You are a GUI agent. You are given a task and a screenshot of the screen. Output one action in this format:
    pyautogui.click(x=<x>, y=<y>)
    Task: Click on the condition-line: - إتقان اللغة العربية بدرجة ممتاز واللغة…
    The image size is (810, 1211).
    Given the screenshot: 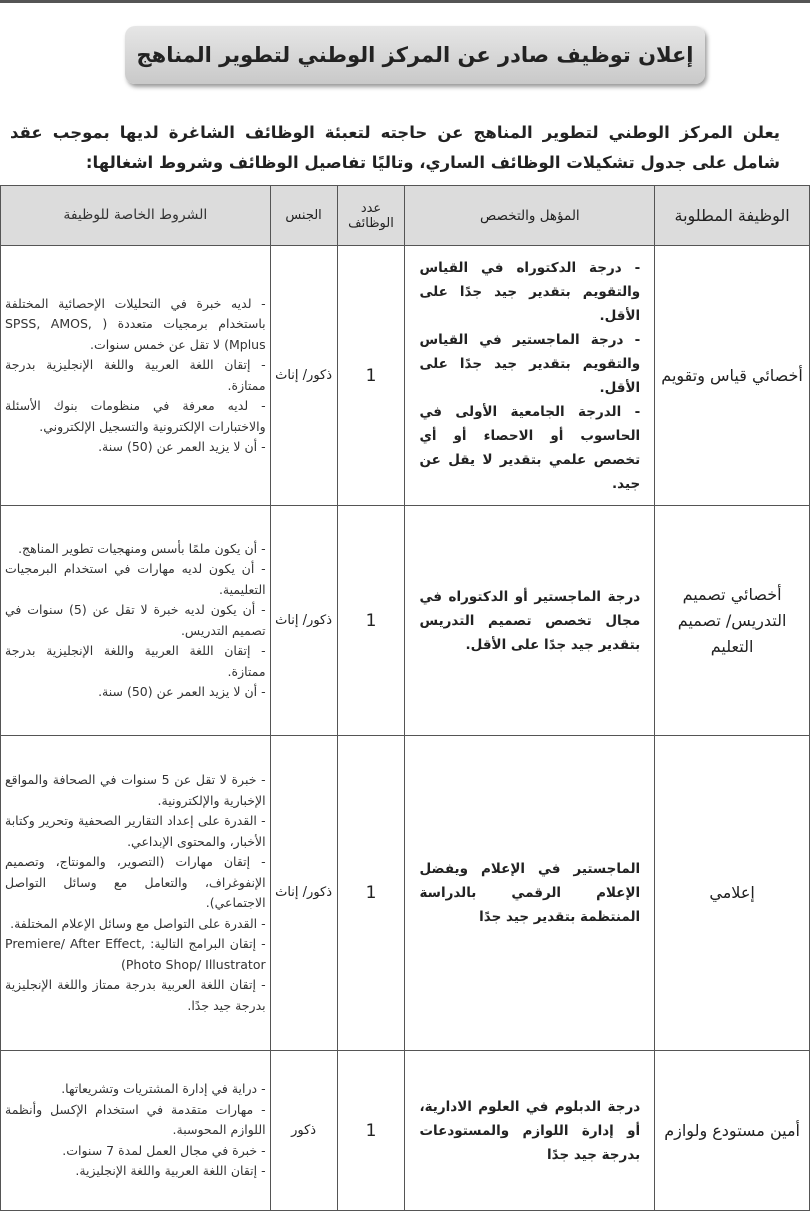 What is the action you would take?
    pyautogui.click(x=135, y=995)
    